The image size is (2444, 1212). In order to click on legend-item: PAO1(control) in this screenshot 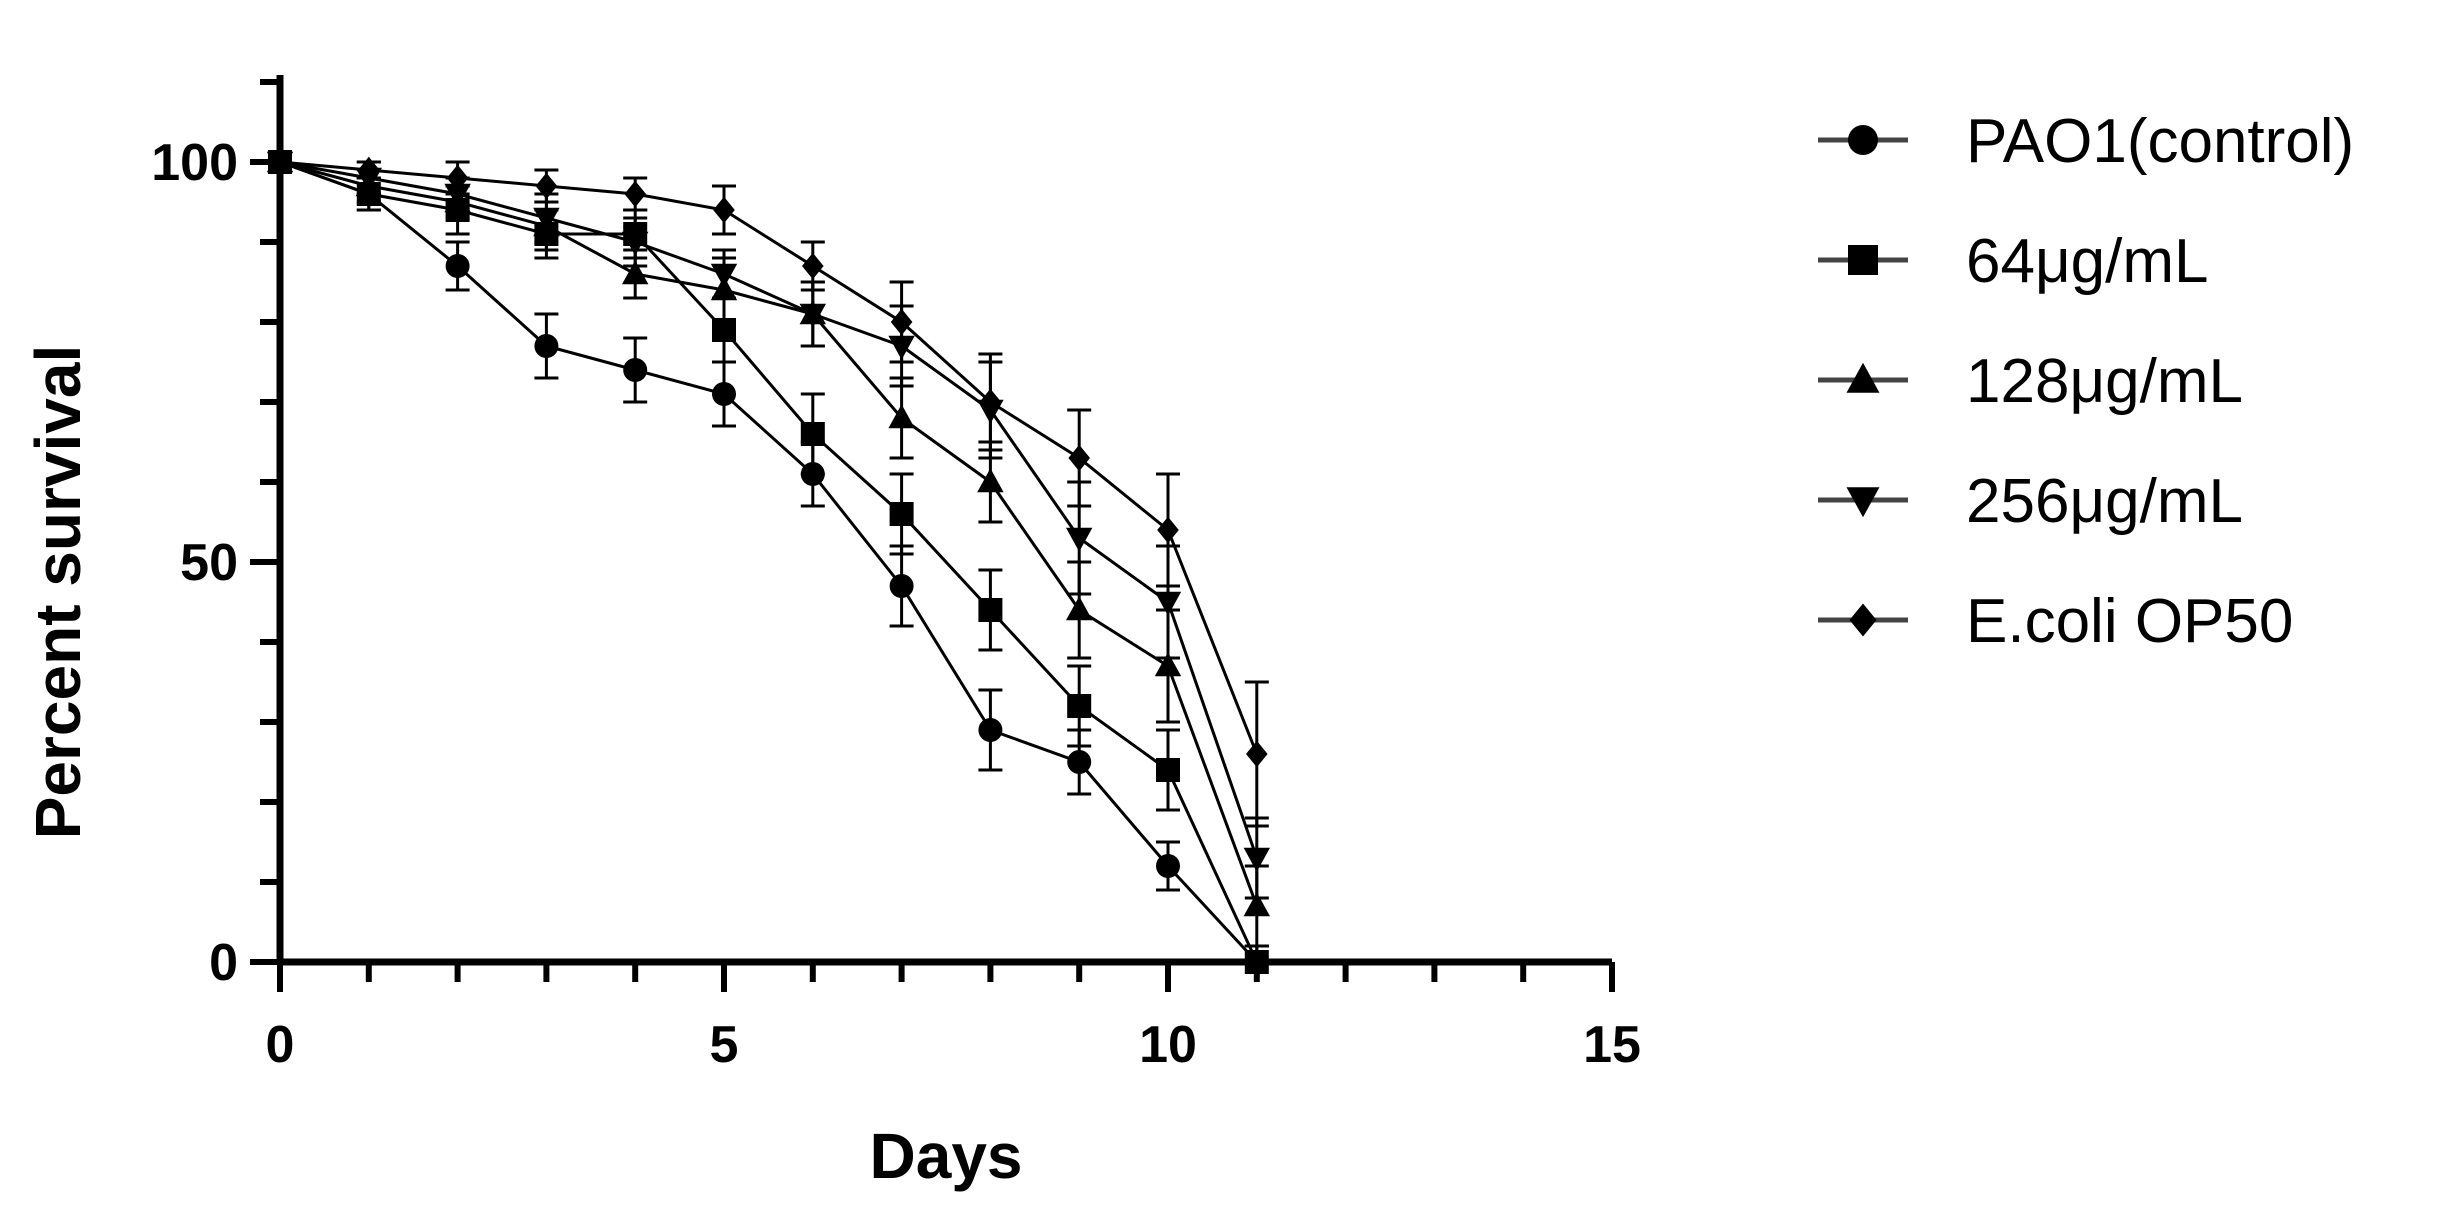, I will do `click(2086, 141)`.